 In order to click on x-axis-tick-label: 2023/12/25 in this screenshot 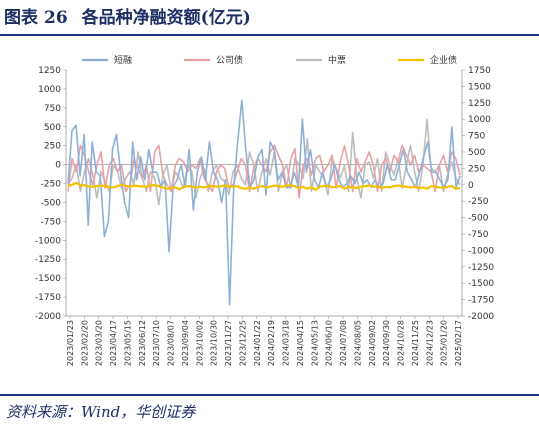, I will do `click(242, 343)`.